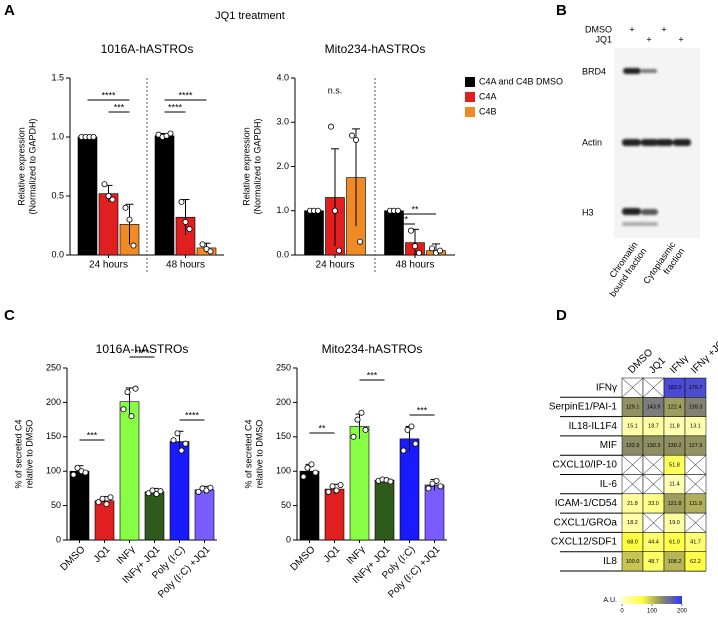 This screenshot has width=718, height=626. Describe the element at coordinates (674, 465) in the screenshot. I see `cell-label: 51.8` at that location.